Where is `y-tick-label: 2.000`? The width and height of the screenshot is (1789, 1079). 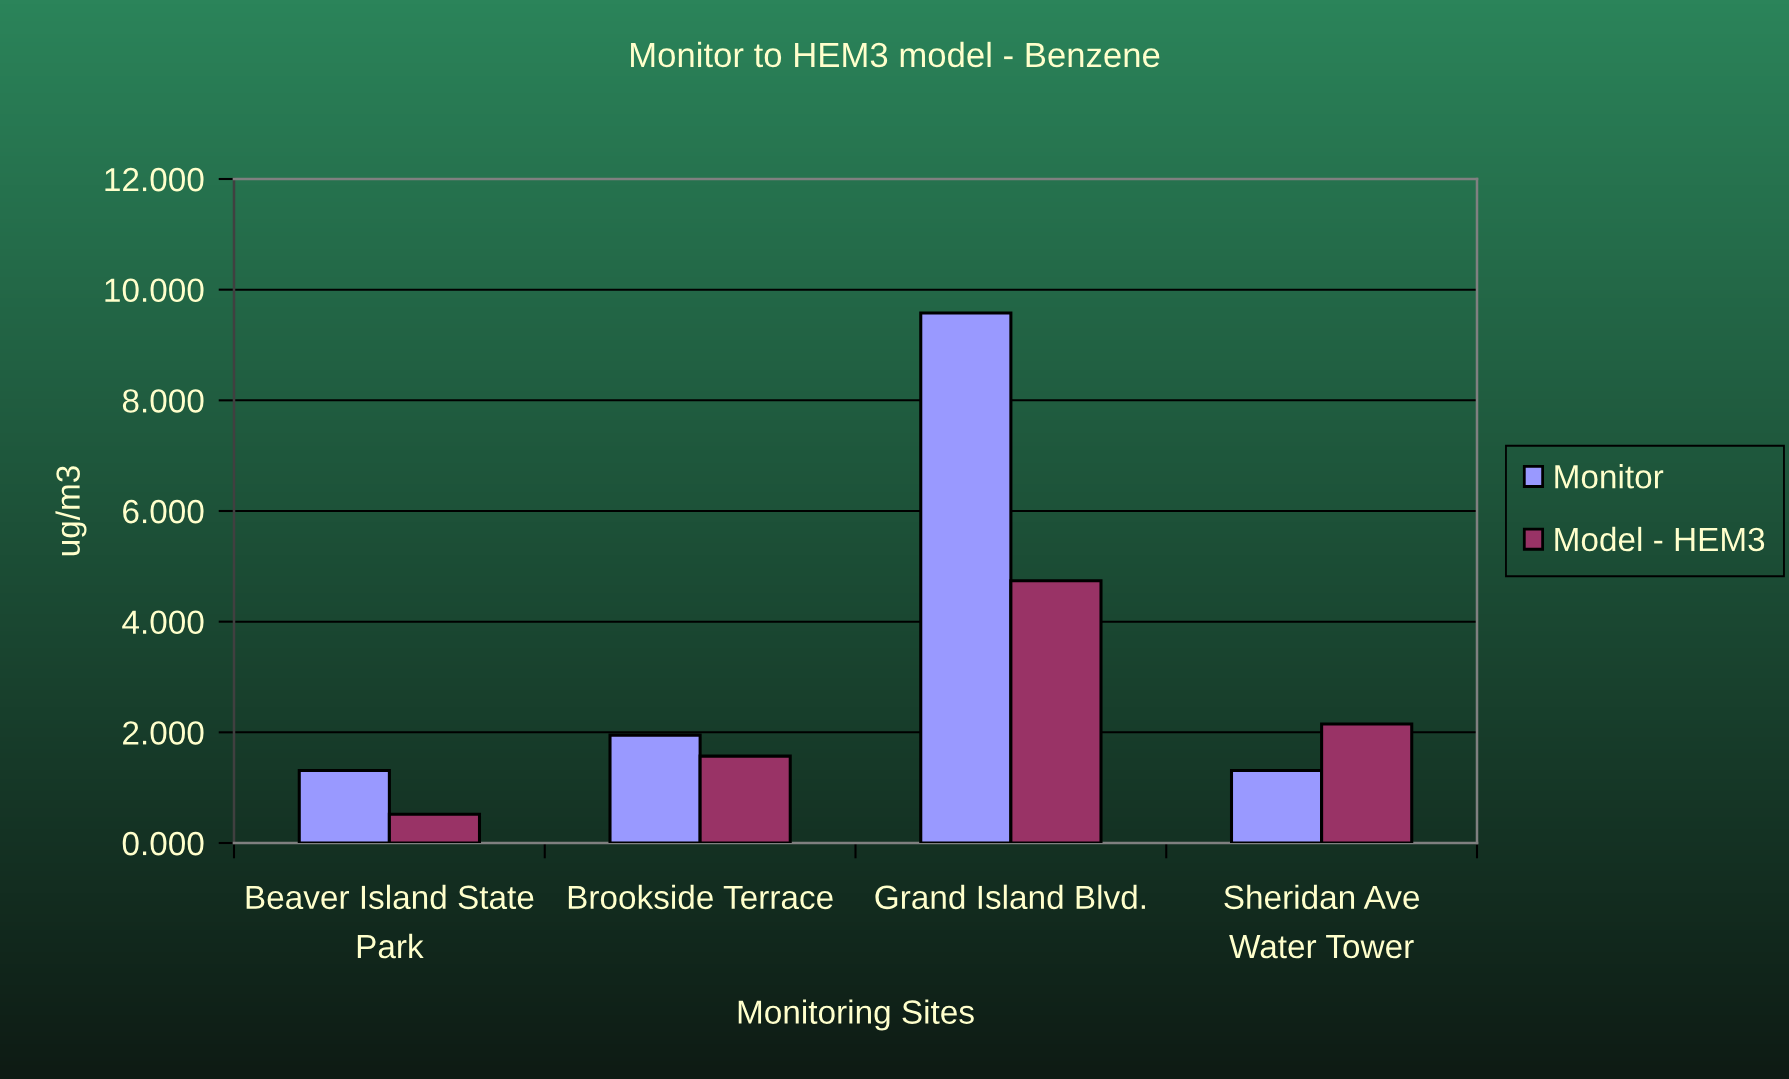 y-tick-label: 2.000 is located at coordinates (163, 733).